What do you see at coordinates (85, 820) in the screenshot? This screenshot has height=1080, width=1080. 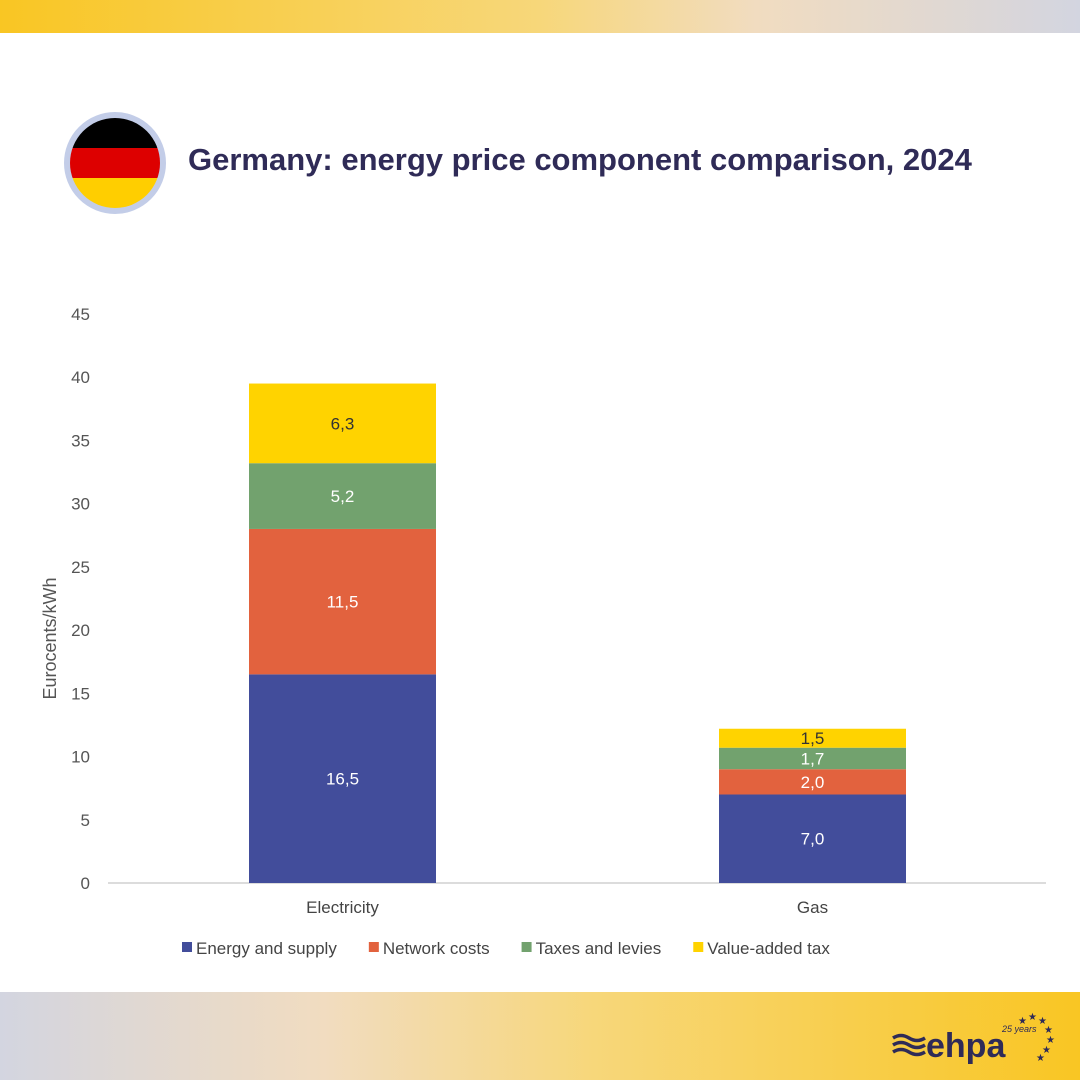 I see `y-tick-label: 5` at bounding box center [85, 820].